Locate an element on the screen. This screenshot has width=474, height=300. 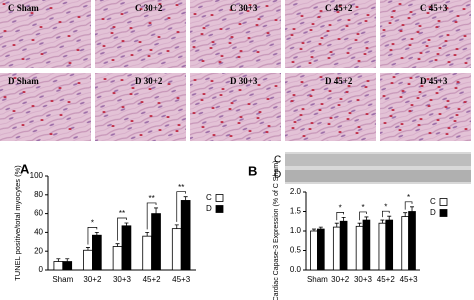
micrograph-label: C 45+2 is located at coordinates (339, 8).